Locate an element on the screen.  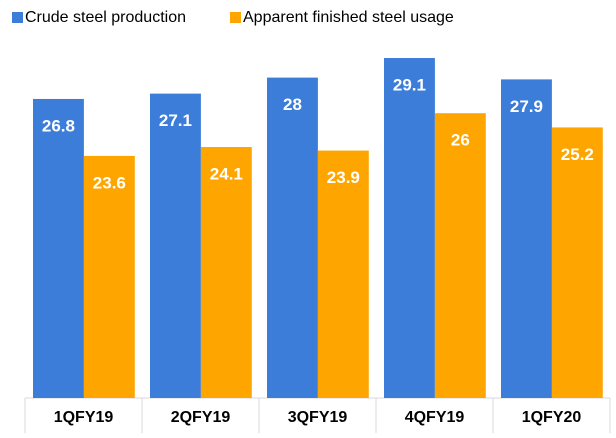
legend-label: Crude steel production is located at coordinates (105, 17).